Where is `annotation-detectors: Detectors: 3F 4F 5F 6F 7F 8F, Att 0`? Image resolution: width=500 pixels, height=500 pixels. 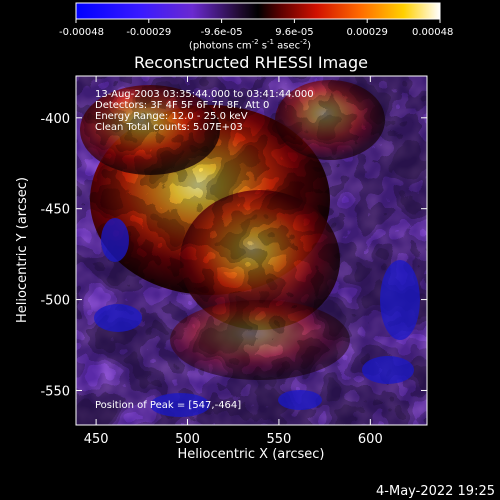
annotation-detectors: Detectors: 3F 4F 5F 6F 7F 8F, Att 0 is located at coordinates (182, 105).